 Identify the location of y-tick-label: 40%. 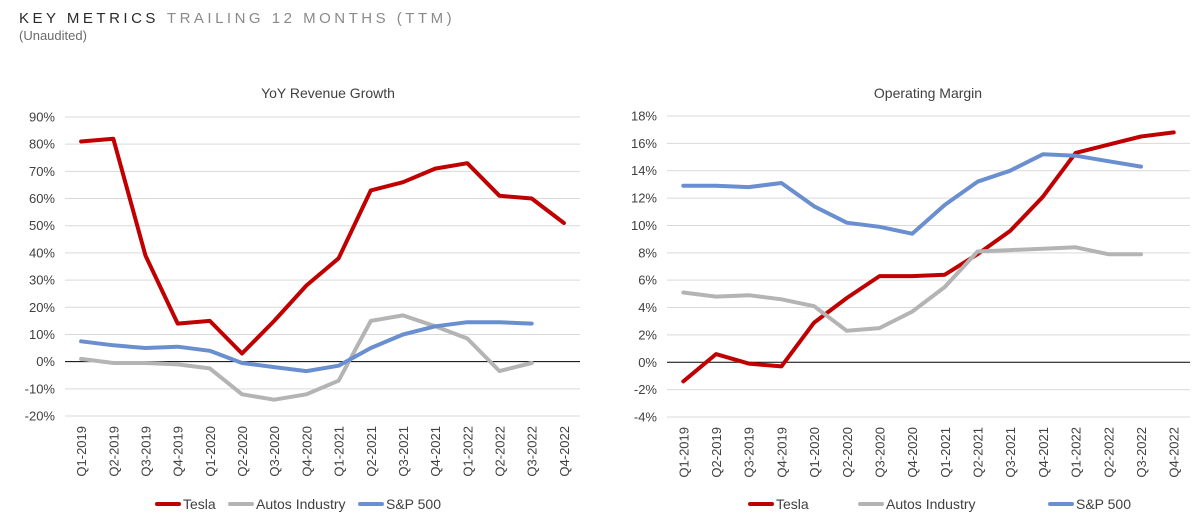
(42, 252).